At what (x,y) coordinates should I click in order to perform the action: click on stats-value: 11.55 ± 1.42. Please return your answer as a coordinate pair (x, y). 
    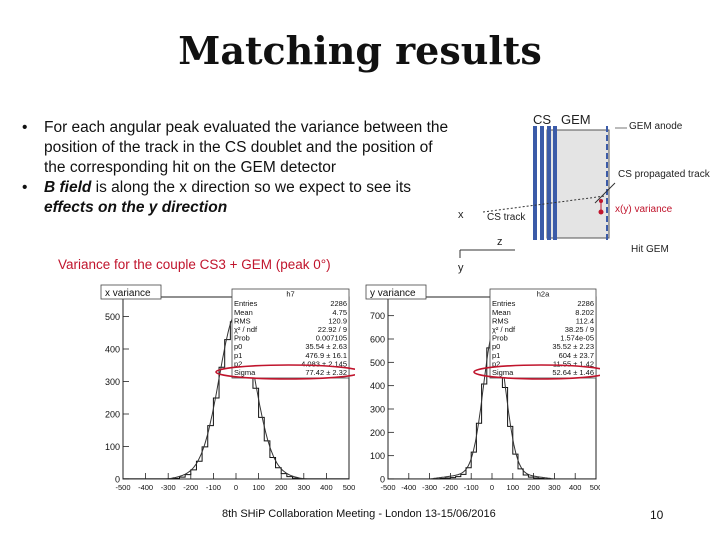
    Looking at the image, I should click on (573, 363).